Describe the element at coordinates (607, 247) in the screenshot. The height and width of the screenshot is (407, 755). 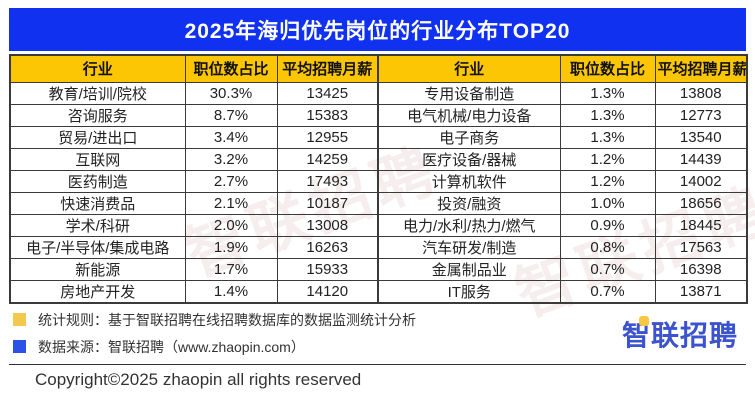
I see `cell-ratio-right: 0.8%` at that location.